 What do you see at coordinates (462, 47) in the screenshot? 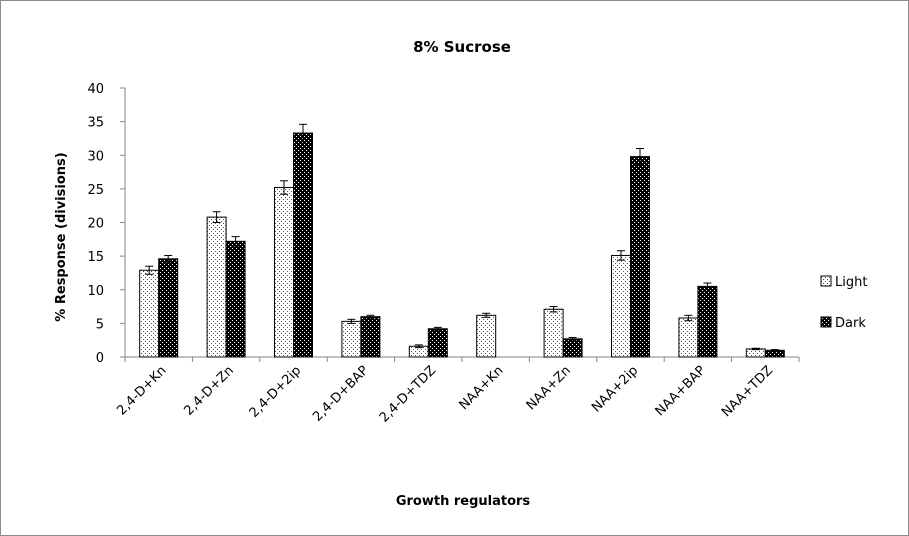
I see `chart-title: 8% Sucrose` at bounding box center [462, 47].